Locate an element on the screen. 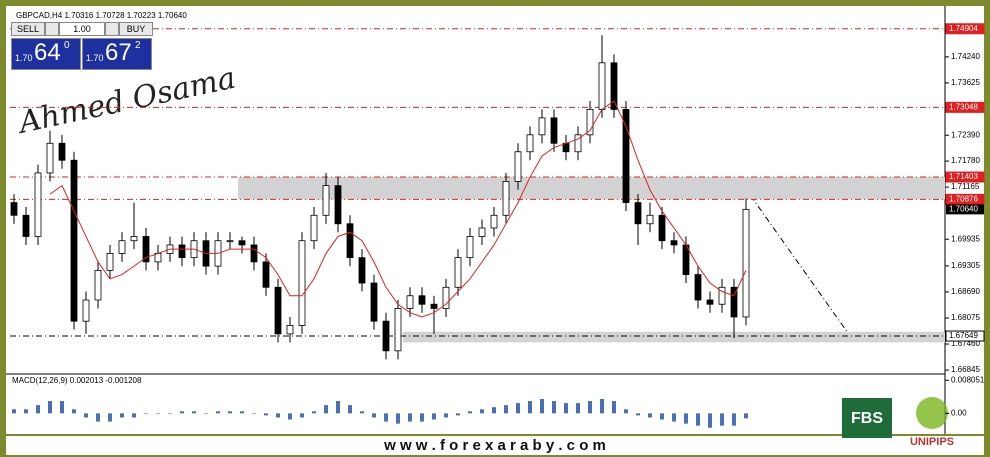 Image resolution: width=990 pixels, height=457 pixels. lot-input: 1.00 is located at coordinates (82, 29).